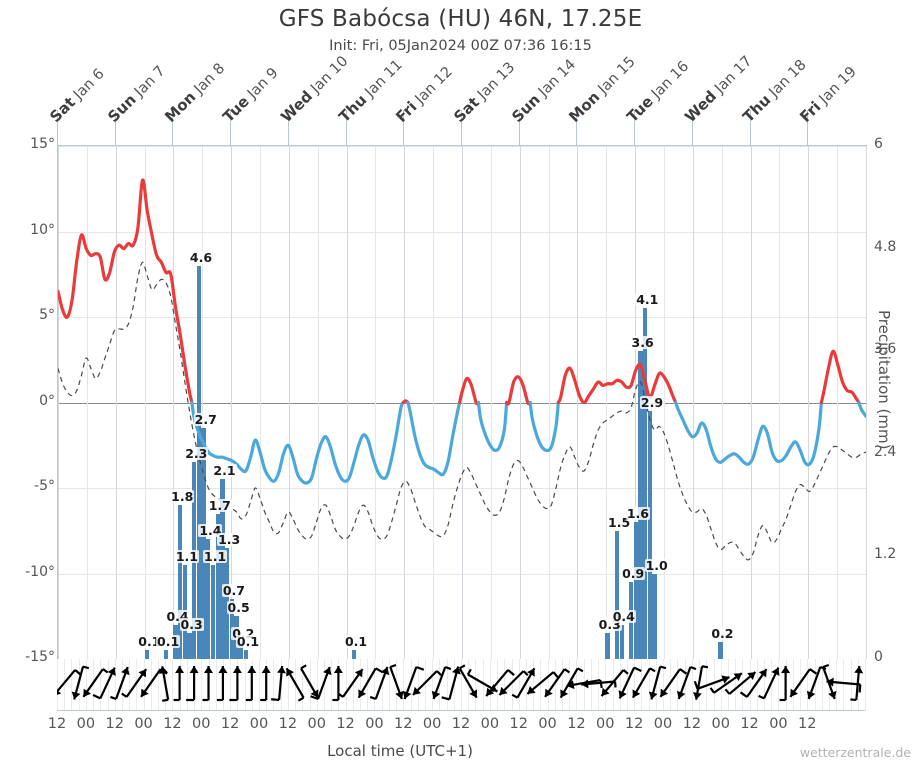 This screenshot has height=768, width=921. Describe the element at coordinates (42, 144) in the screenshot. I see `y-tick-label-left: 15°` at that location.